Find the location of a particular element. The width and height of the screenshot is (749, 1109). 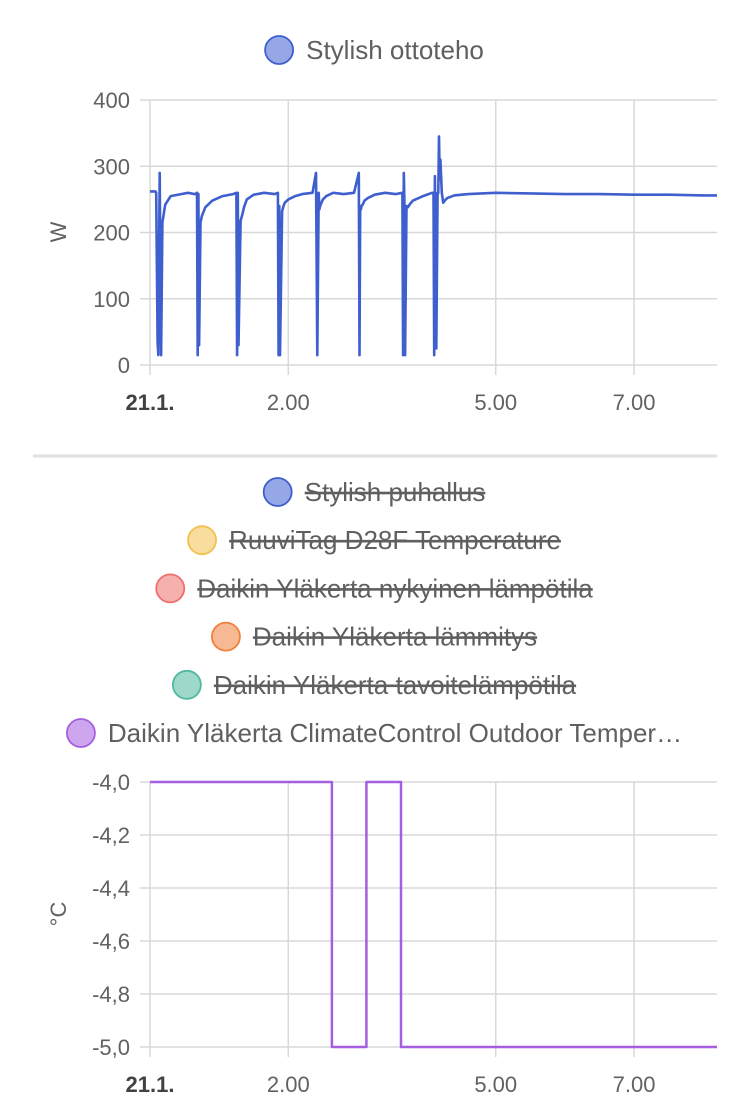

legend-item: Stylish ottoteho is located at coordinates (374, 50).